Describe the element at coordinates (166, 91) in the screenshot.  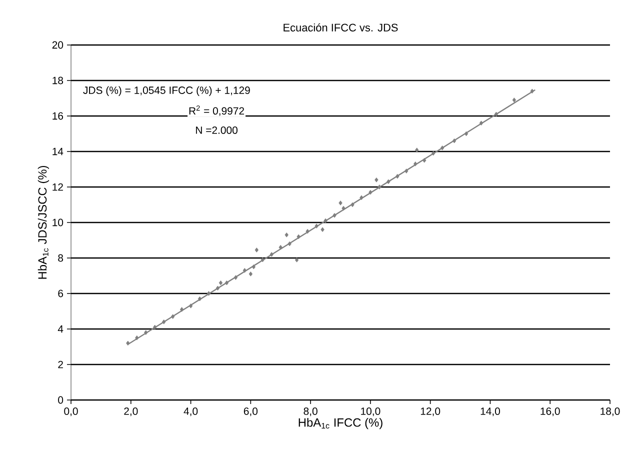
I see `annotation: JDS (%) = 1,0545 IFCC (%) + 1,129` at that location.